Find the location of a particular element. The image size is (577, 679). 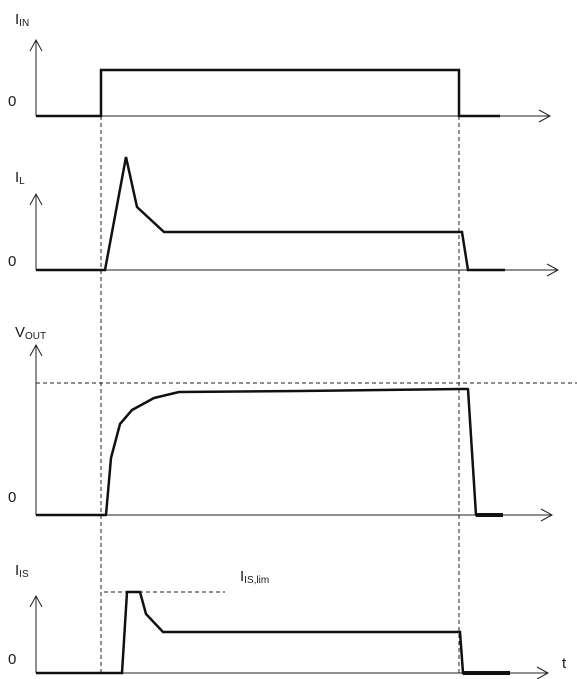

panel-il-x-arrow is located at coordinates (553, 270).